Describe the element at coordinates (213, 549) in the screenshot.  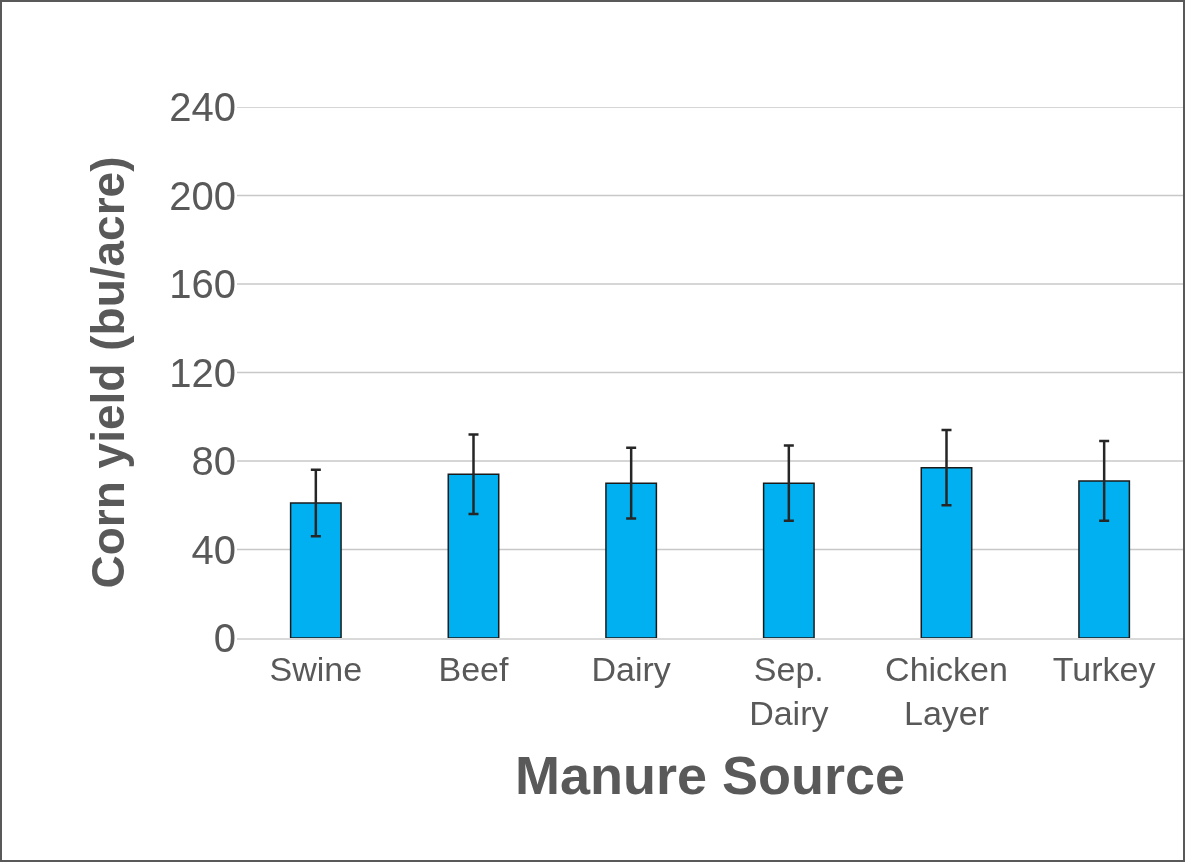
I see `y-tick-label: 40` at that location.